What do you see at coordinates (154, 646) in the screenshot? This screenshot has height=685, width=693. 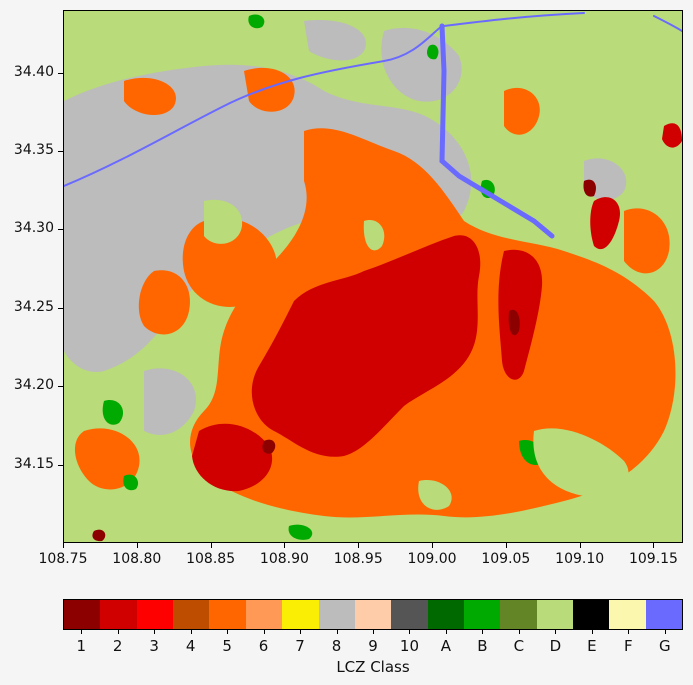 I see `colorbar-class-label: 3` at bounding box center [154, 646].